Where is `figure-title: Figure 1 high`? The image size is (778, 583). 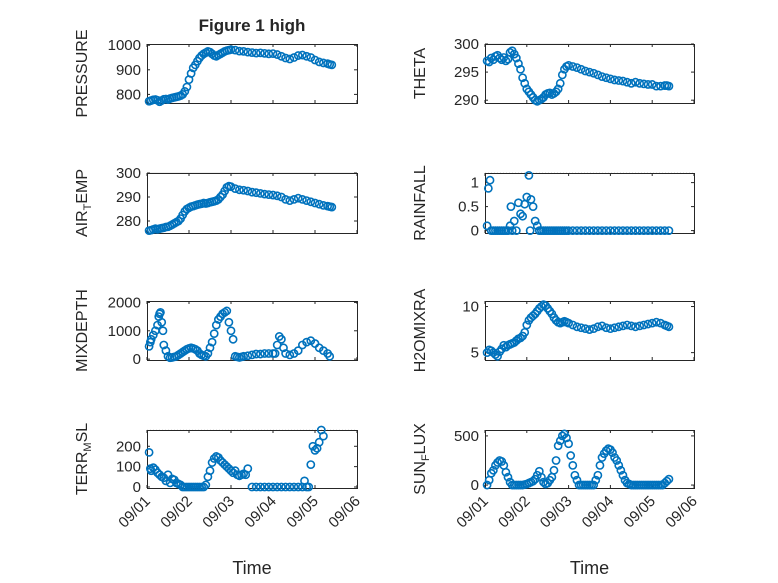 figure-title: Figure 1 high is located at coordinates (252, 25).